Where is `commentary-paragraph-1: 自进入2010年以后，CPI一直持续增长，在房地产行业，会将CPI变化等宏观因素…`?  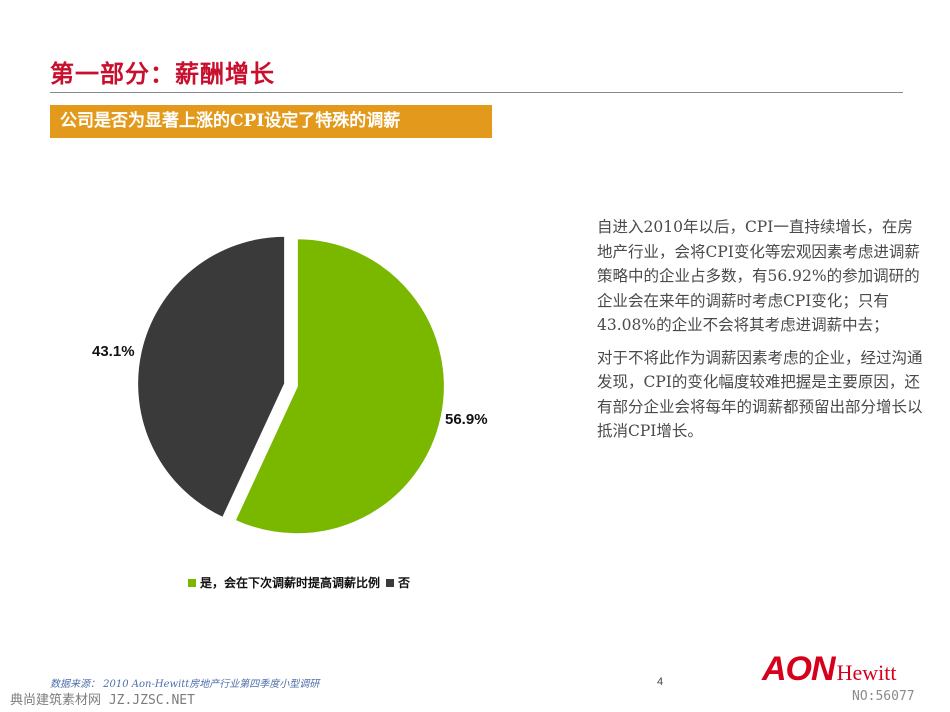
commentary-paragraph-1: 自进入2010年以后，CPI一直持续增长，在房地产行业，会将CPI变化等宏观因素… is located at coordinates (758, 276).